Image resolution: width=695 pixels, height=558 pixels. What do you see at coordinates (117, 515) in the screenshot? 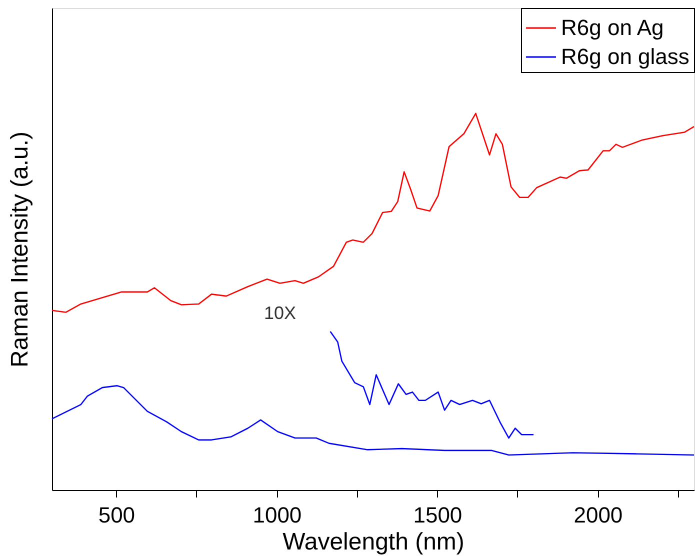
I see `x-tick-label: 500` at bounding box center [117, 515].